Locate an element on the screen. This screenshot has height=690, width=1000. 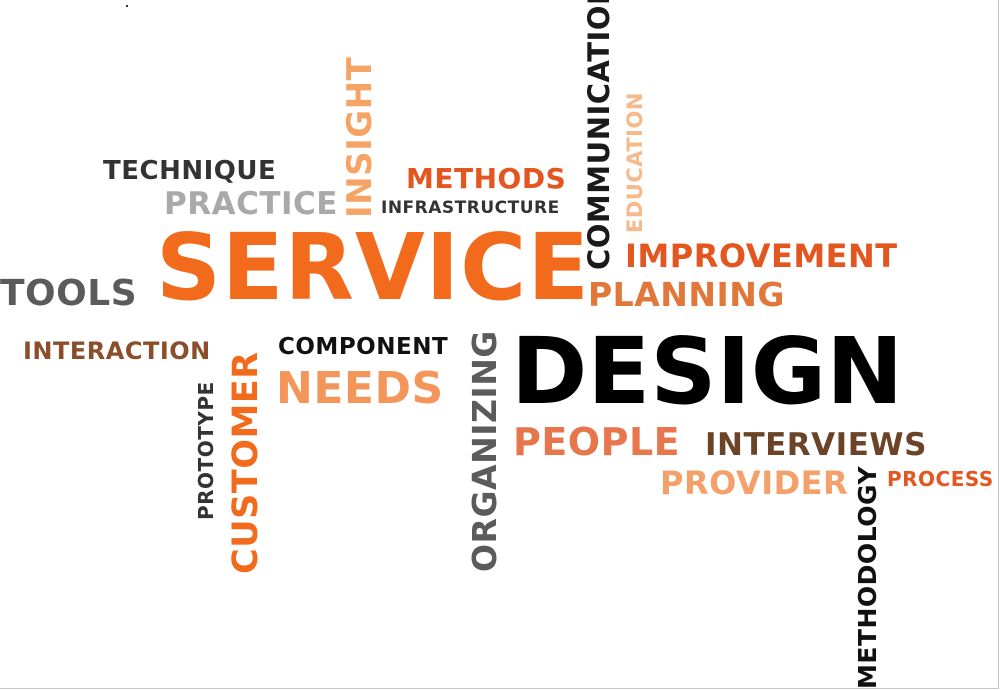
word-customer: CUSTOMER is located at coordinates (246, 462).